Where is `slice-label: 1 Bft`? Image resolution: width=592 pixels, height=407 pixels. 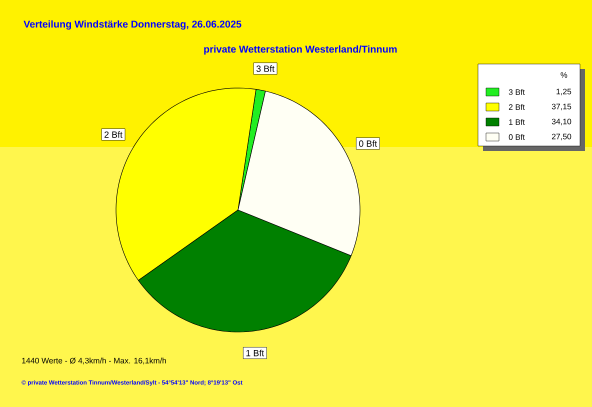
slice-label: 1 Bft is located at coordinates (255, 353).